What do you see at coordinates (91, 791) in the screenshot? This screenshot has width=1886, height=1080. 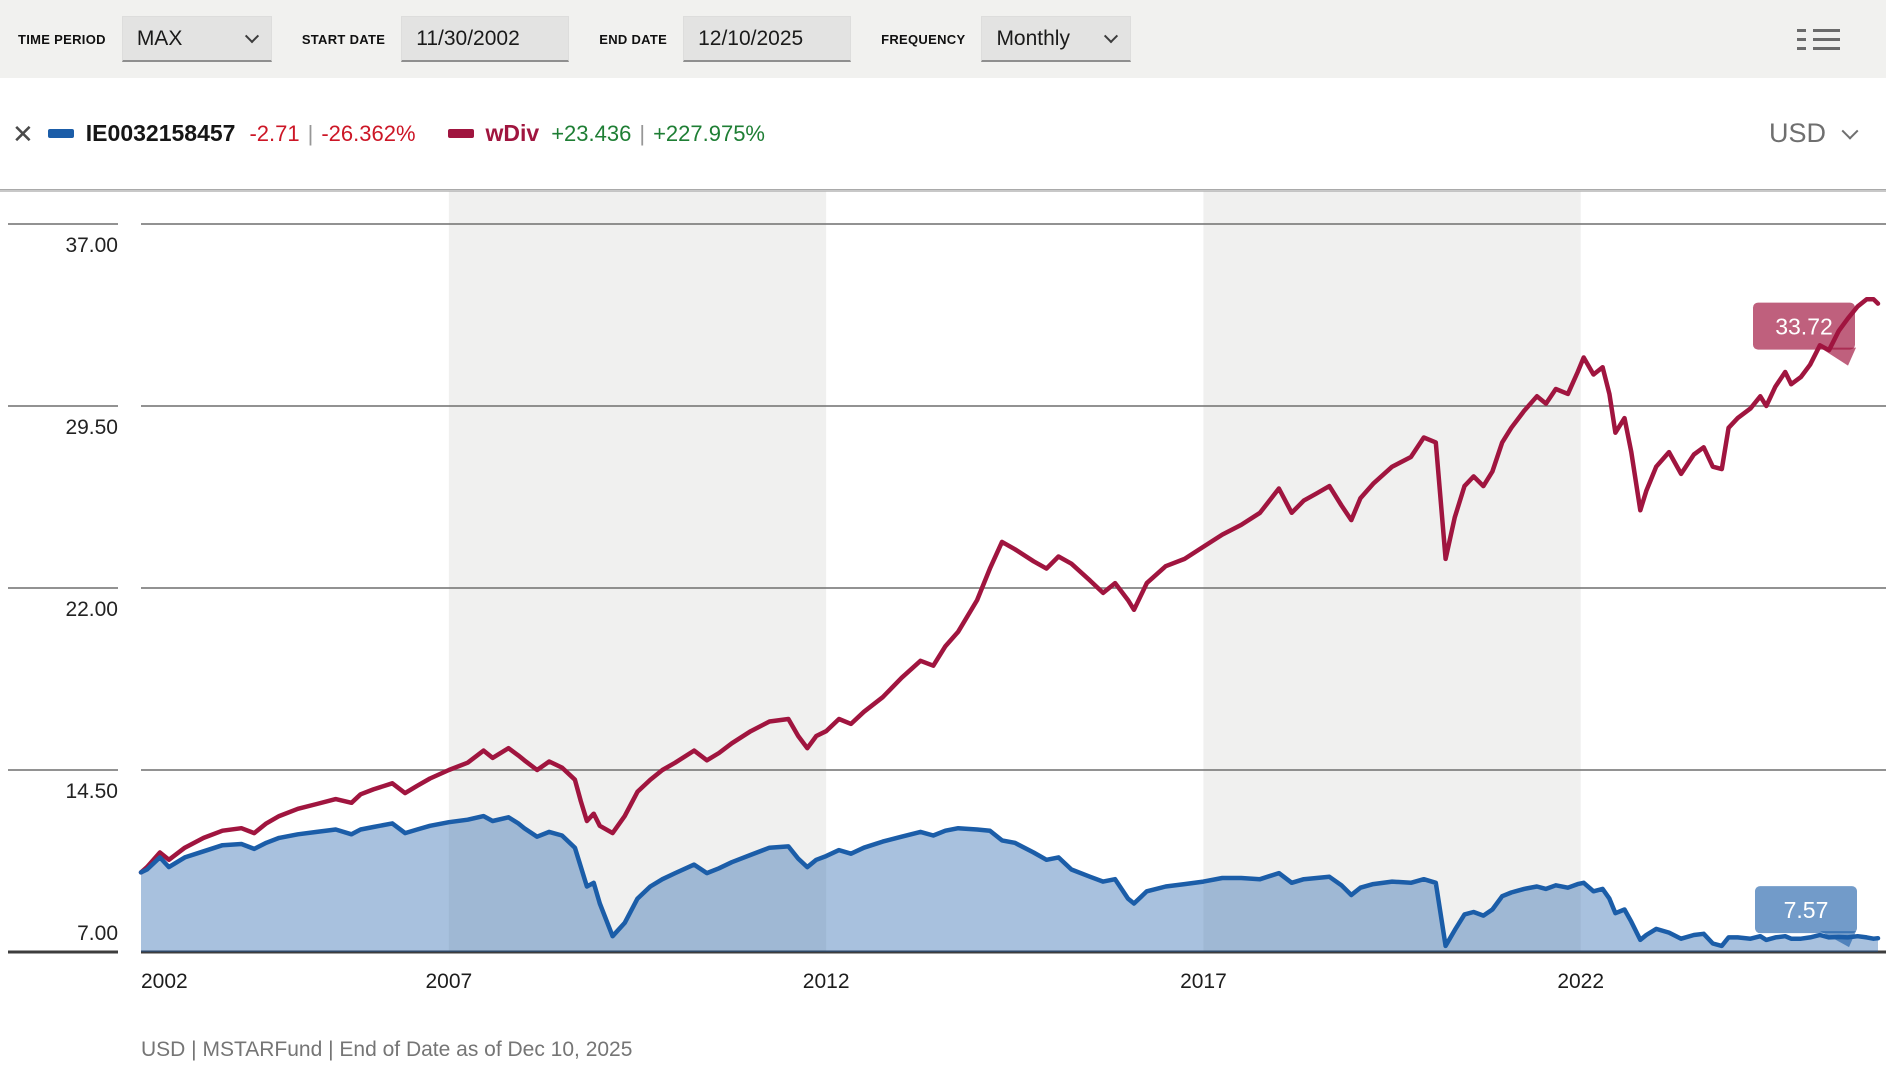 I see `y-axis-label: 14.50` at bounding box center [91, 791].